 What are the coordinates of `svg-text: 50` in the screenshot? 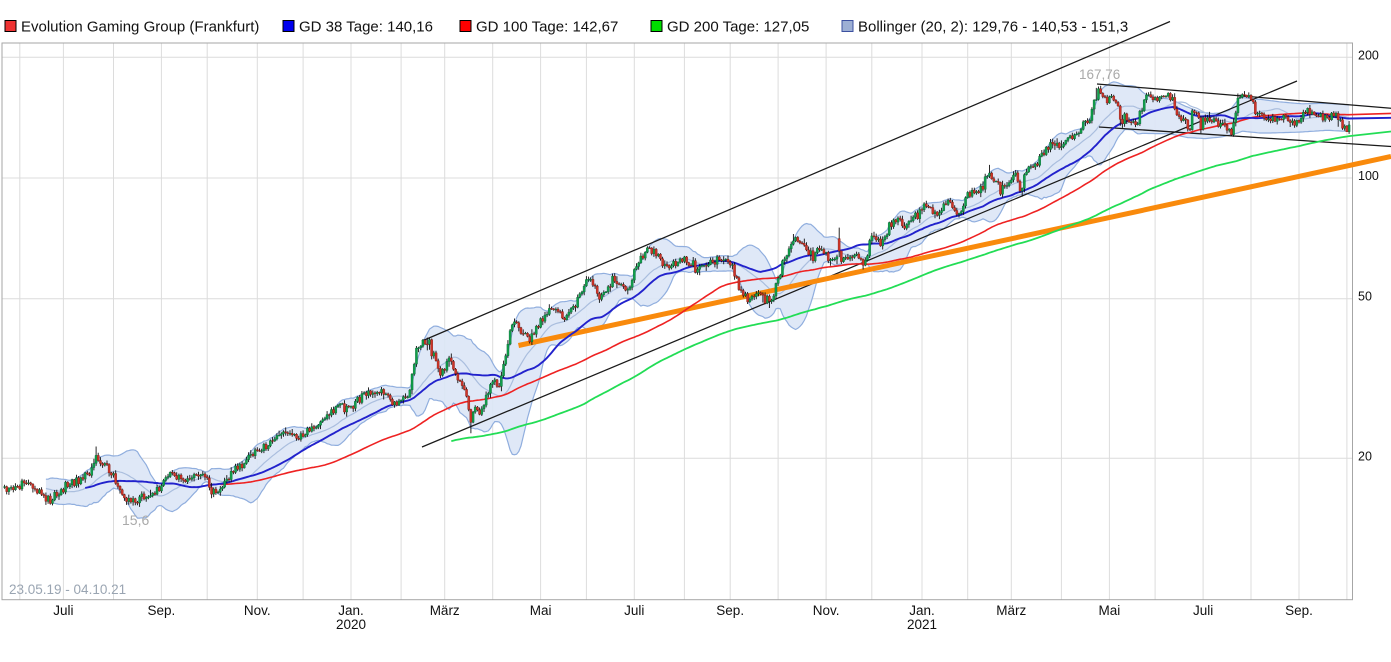 It's located at (1365, 297).